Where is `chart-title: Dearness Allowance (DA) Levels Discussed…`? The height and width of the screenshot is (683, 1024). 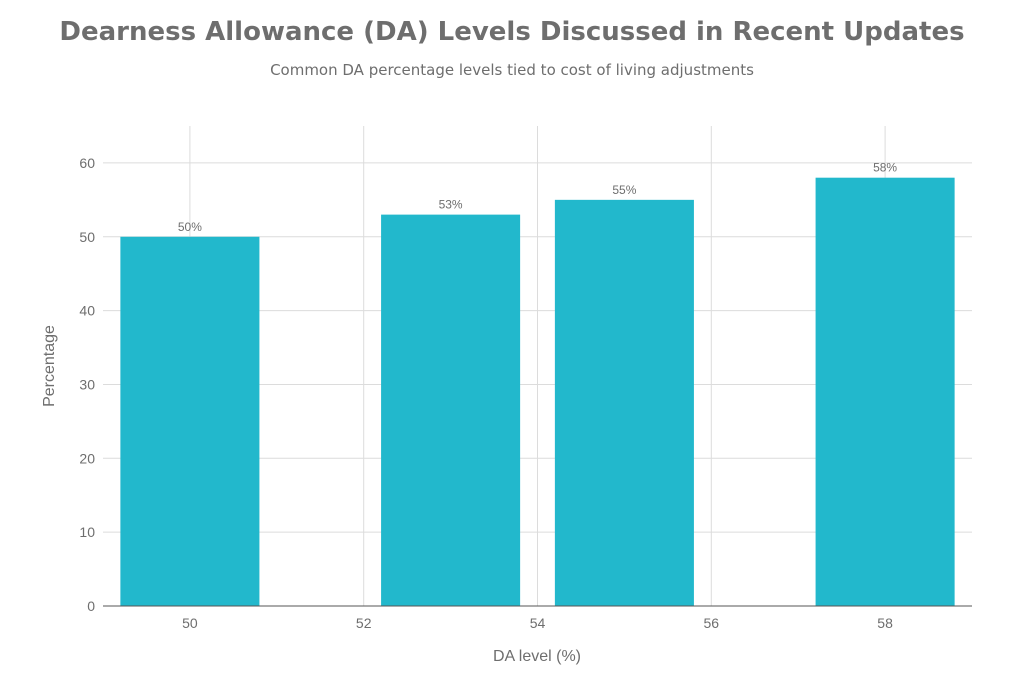 chart-title: Dearness Allowance (DA) Levels Discussed… is located at coordinates (512, 32).